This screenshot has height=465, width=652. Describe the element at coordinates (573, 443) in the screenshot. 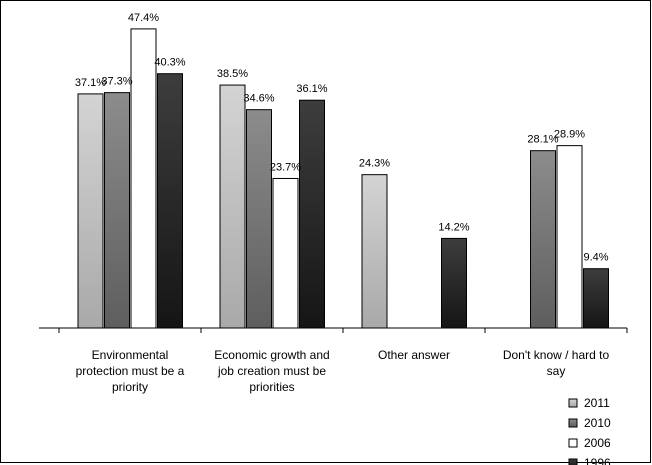

I see `legend-swatch-2006` at that location.